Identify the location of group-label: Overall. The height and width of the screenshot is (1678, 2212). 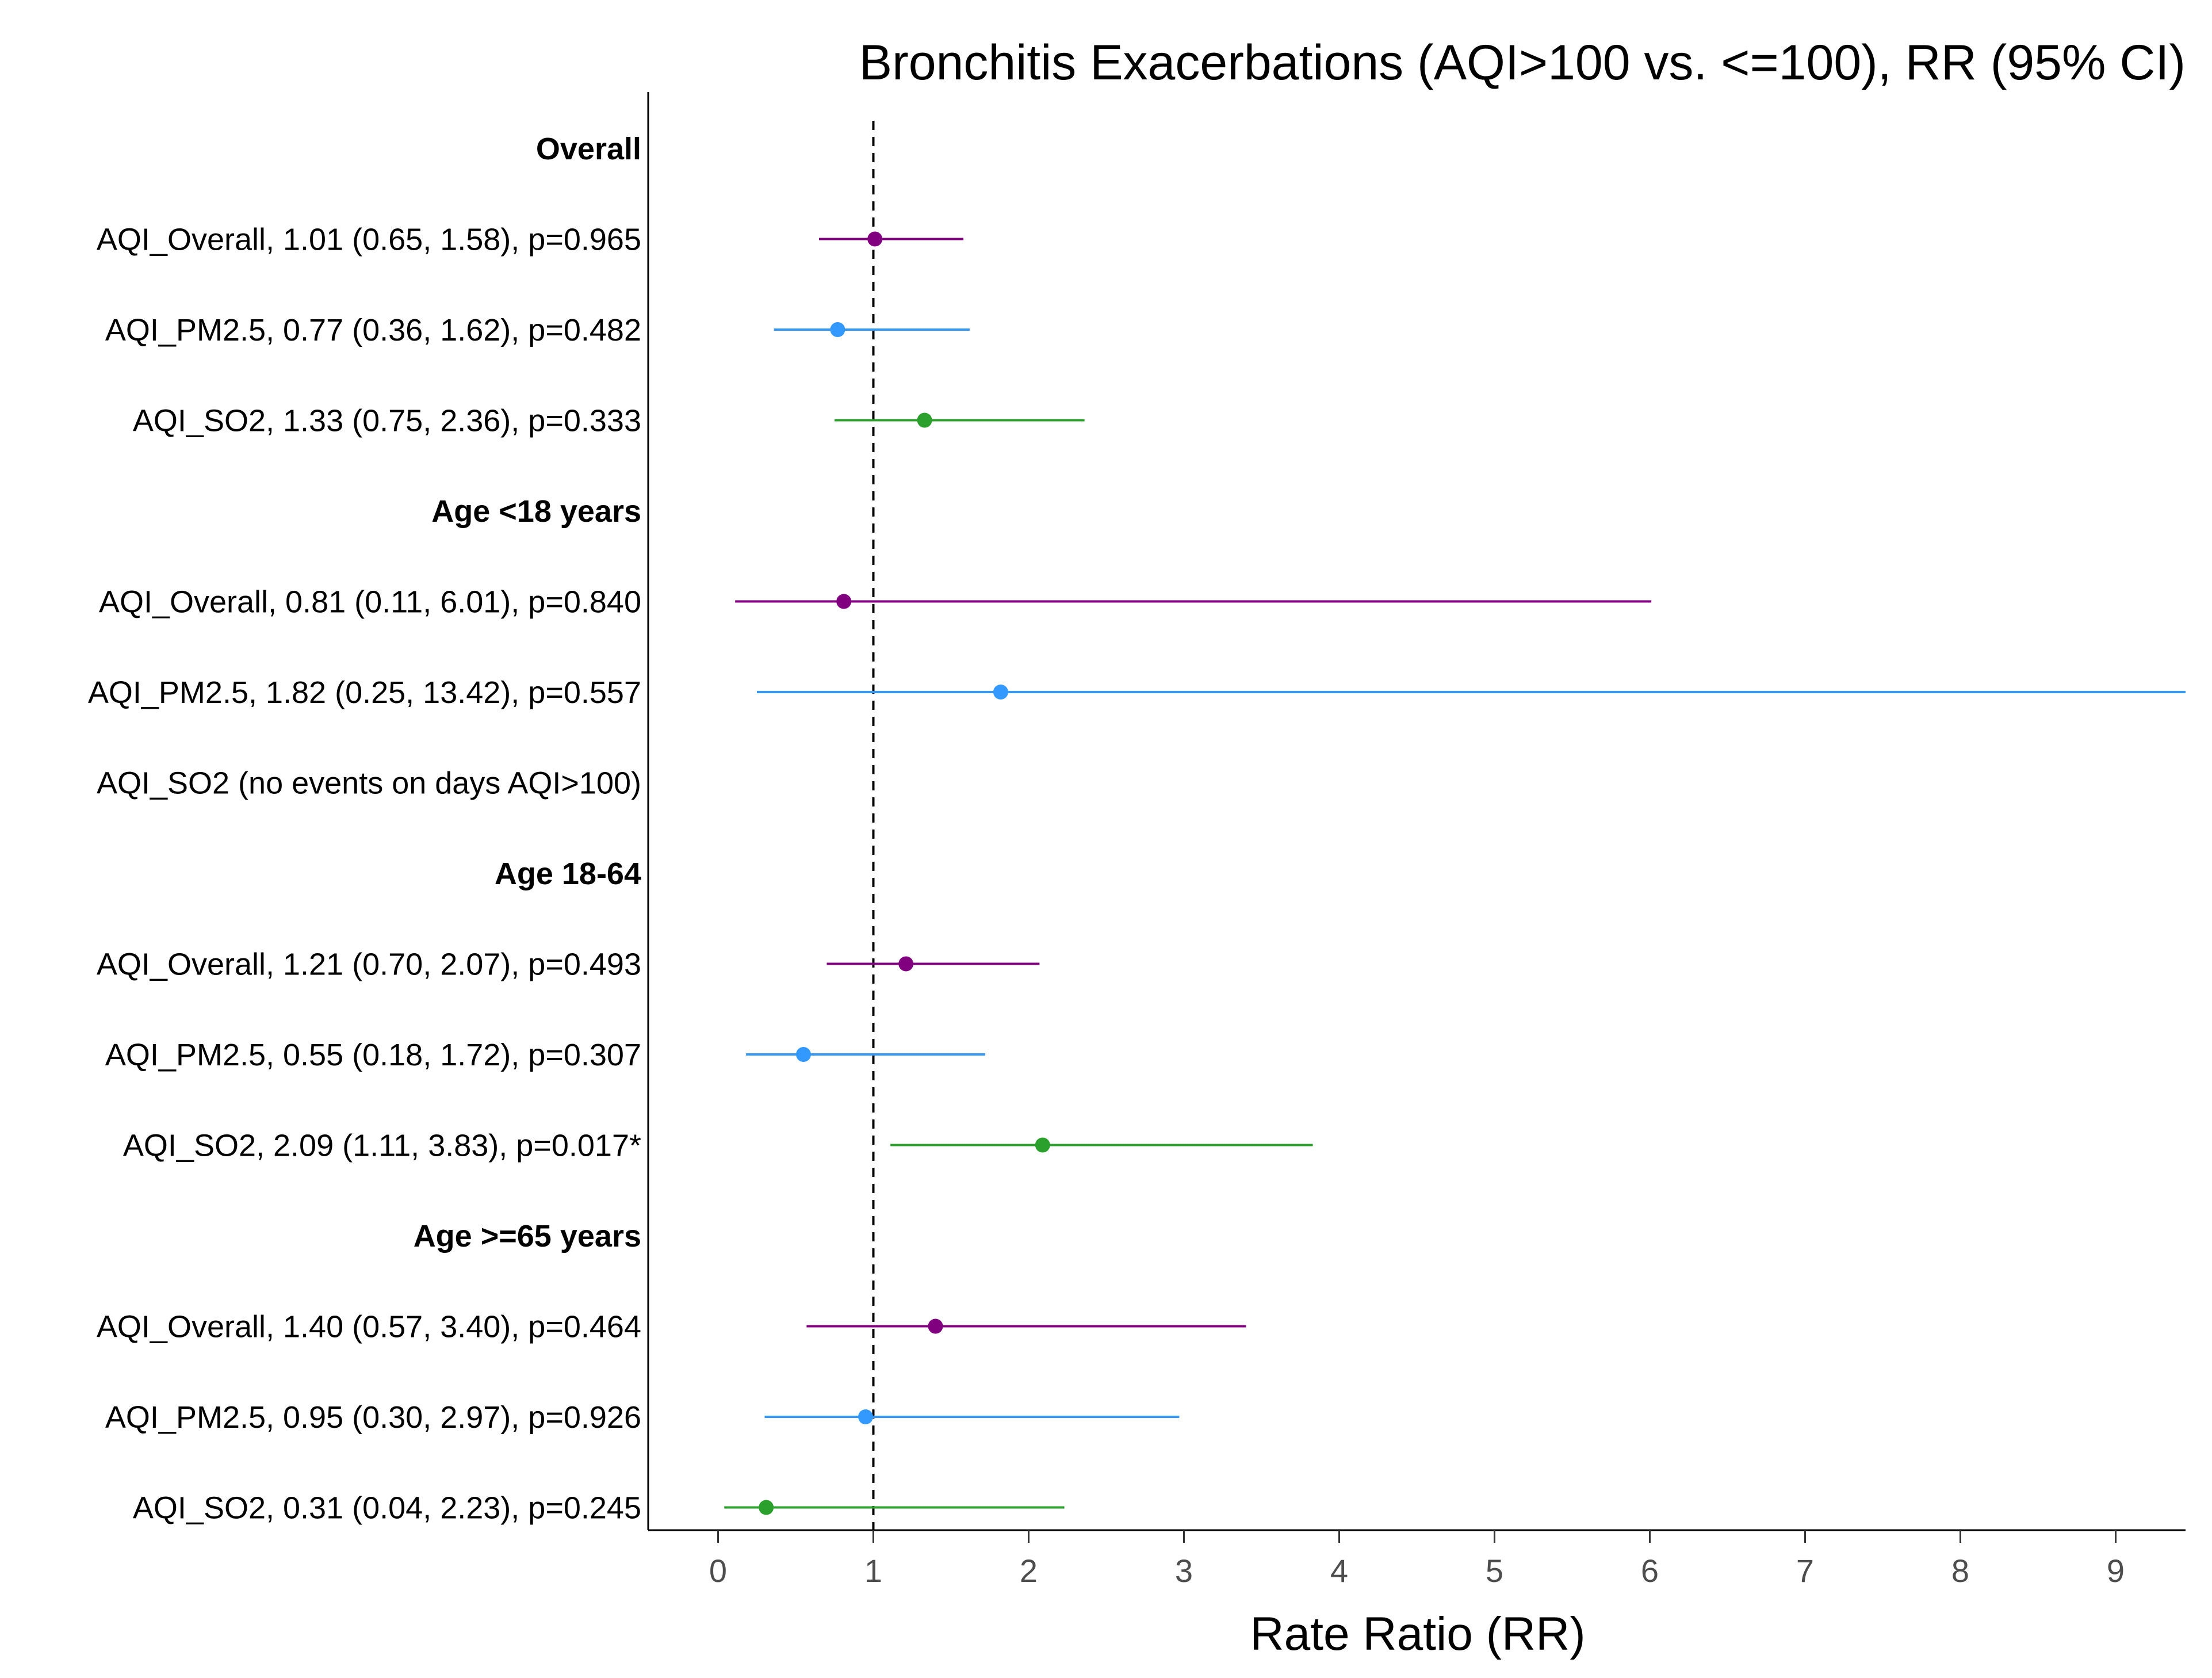
(588, 149).